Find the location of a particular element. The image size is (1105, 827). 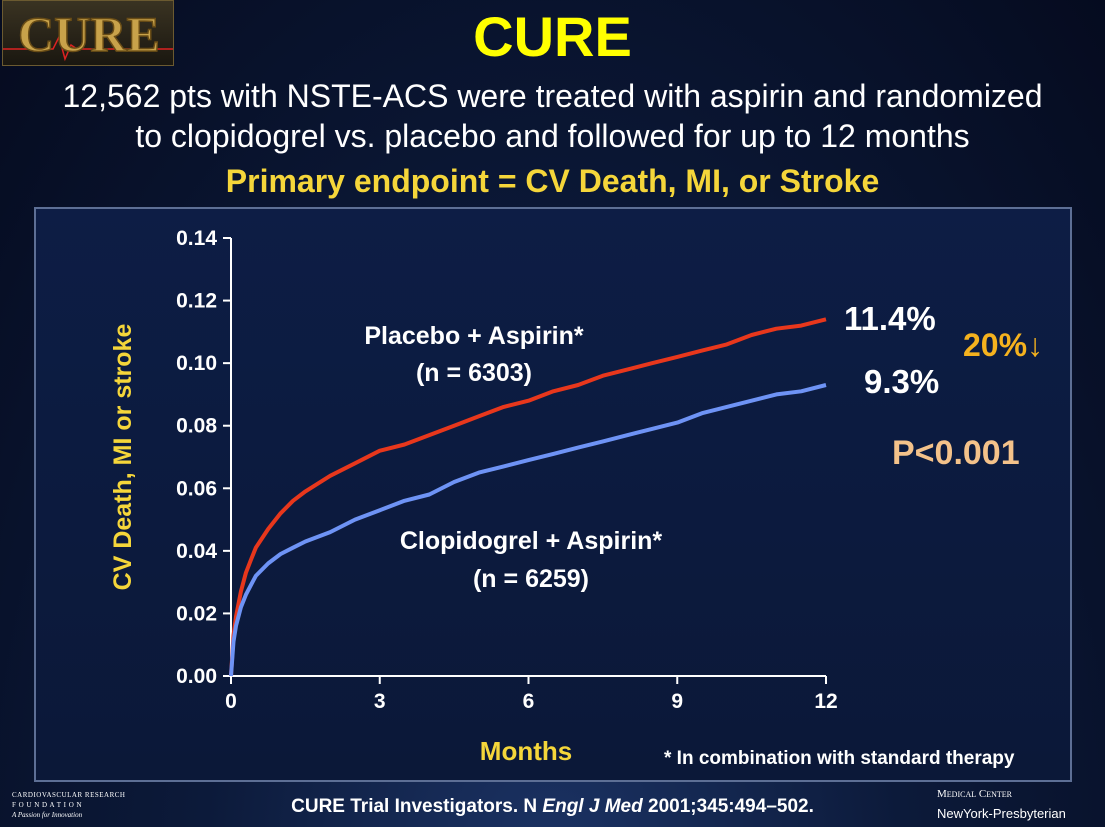

placebo-n-label: (n = 6303) is located at coordinates (474, 373).